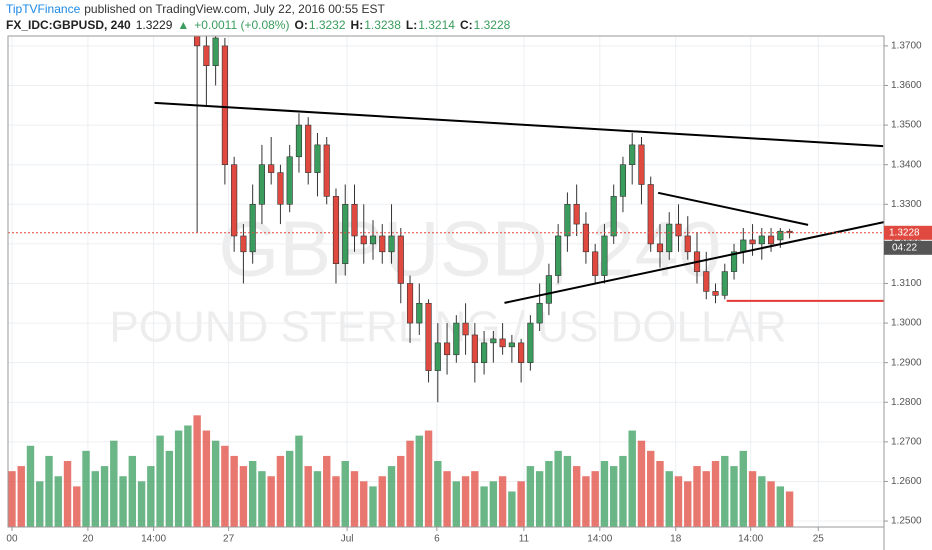 The height and width of the screenshot is (550, 932). I want to click on x-tick-label: 25, so click(819, 539).